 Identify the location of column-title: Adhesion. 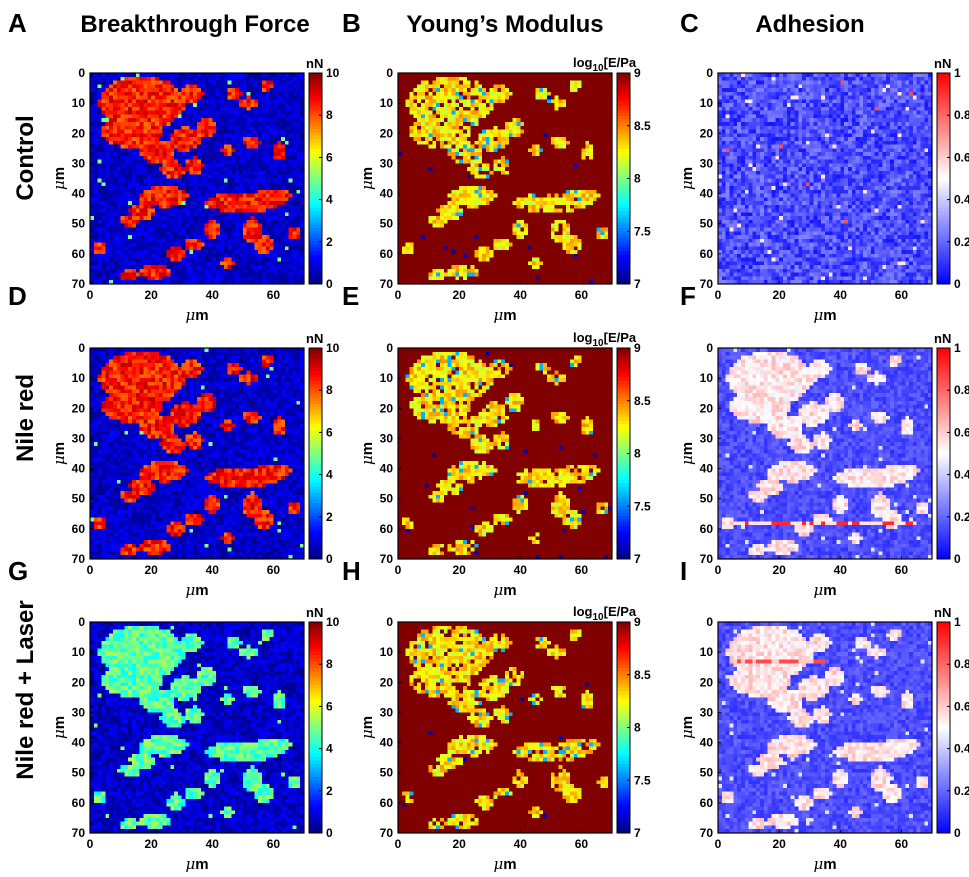
(809, 24).